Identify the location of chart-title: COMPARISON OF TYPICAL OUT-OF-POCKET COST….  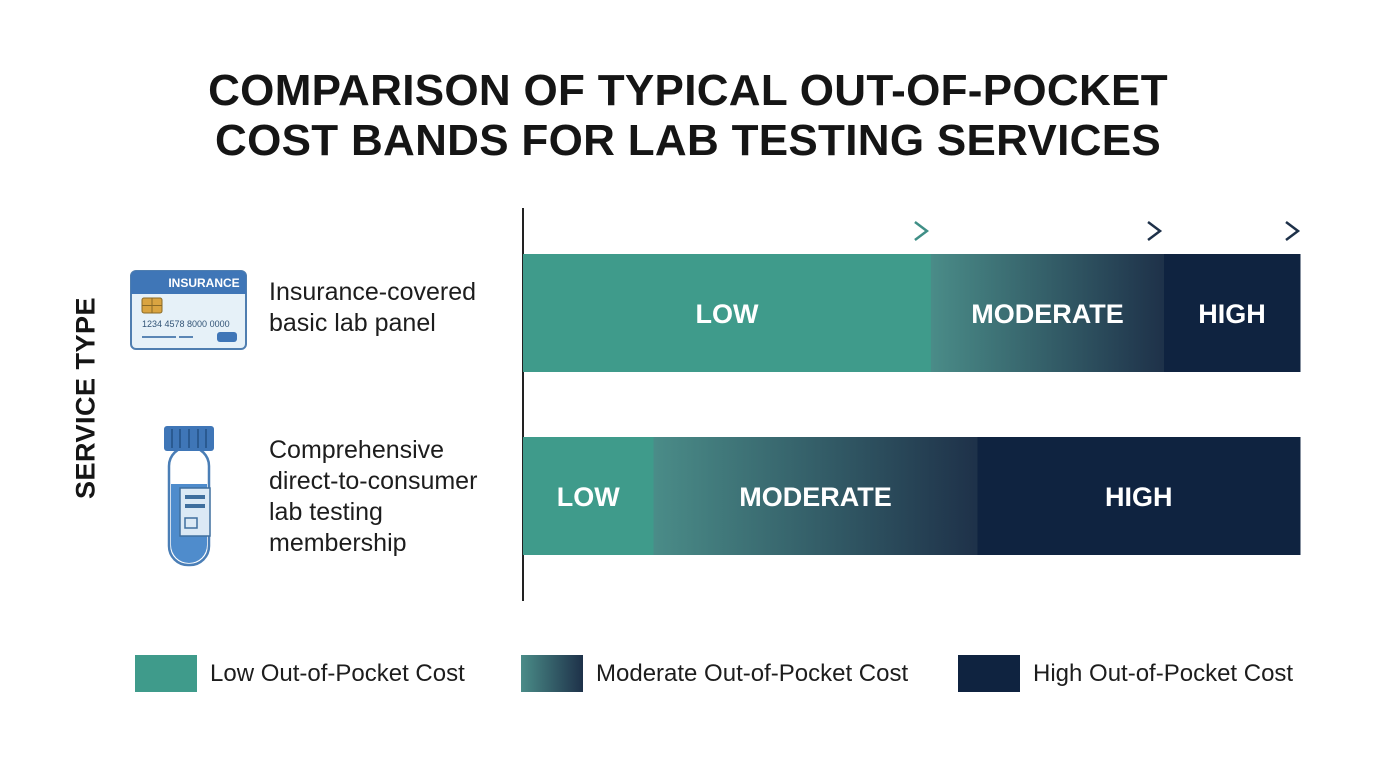
(688, 116).